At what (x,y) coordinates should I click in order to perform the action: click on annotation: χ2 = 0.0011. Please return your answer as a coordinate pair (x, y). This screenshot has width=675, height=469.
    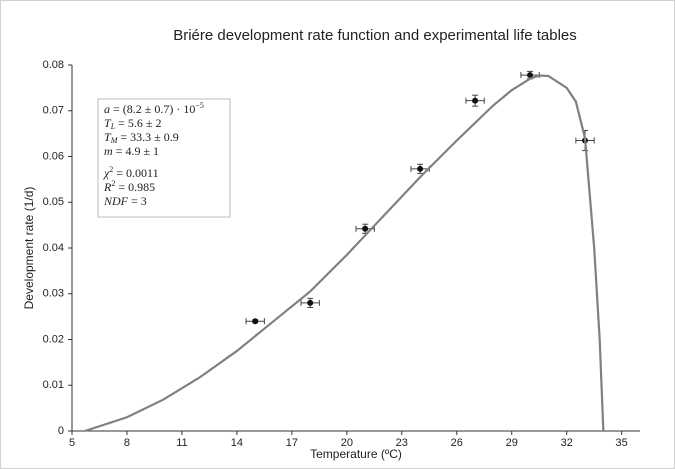
    Looking at the image, I should click on (131, 172).